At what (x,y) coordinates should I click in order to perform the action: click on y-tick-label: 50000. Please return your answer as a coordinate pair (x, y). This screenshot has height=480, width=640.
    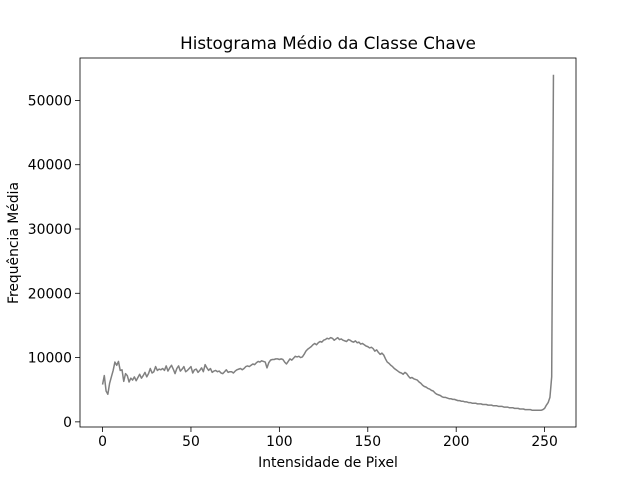
    Looking at the image, I should click on (50, 101).